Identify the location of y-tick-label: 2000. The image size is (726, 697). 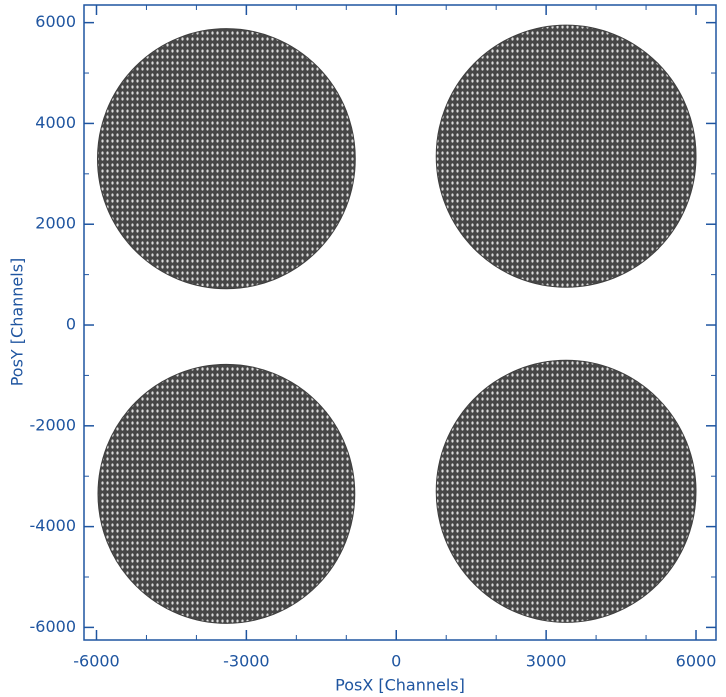
(55, 223).